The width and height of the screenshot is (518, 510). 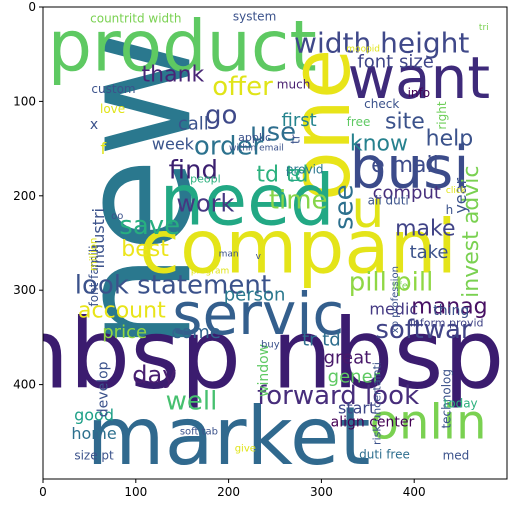 What do you see at coordinates (149, 226) in the screenshot?
I see `word-save: save` at bounding box center [149, 226].